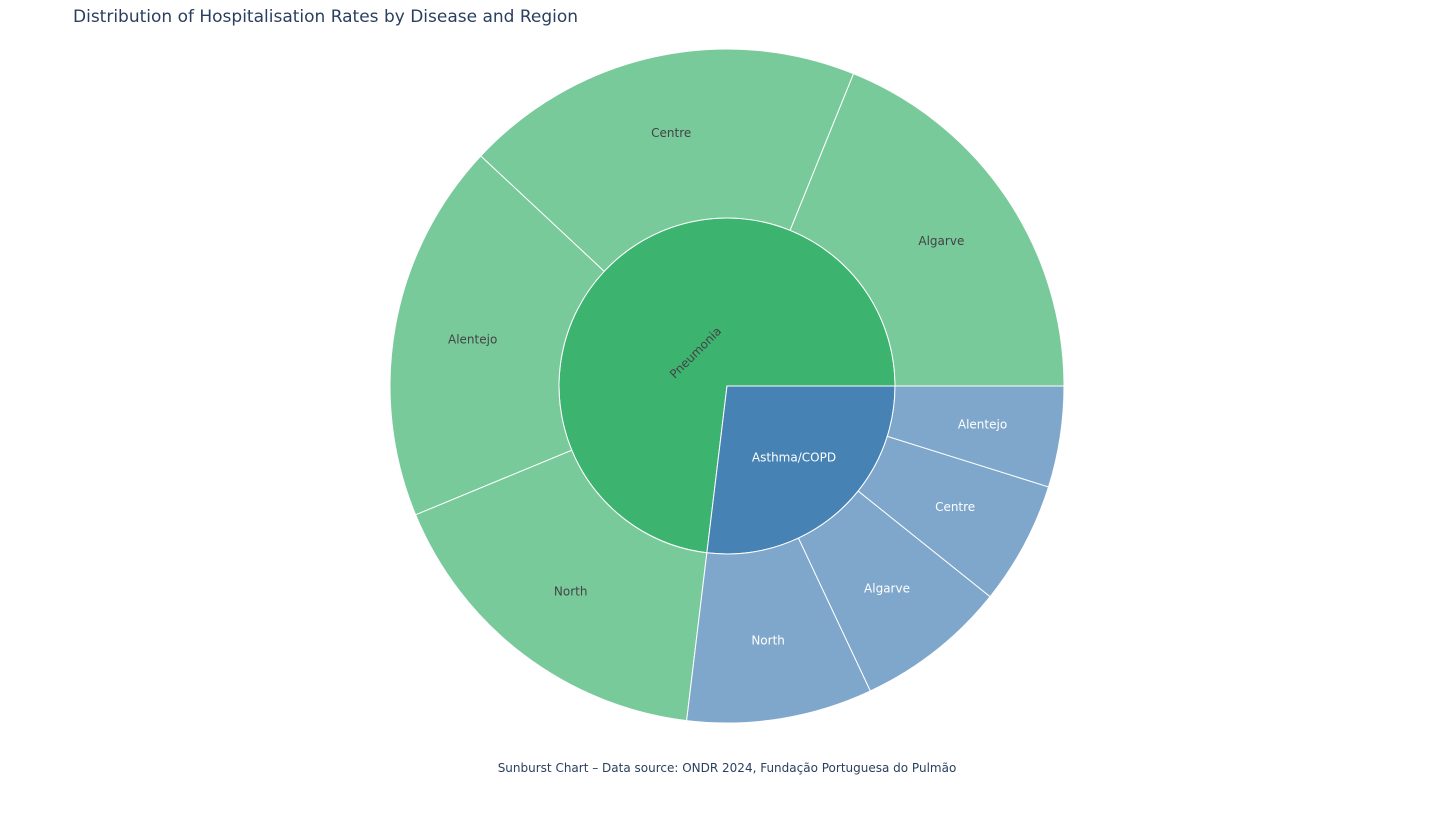 The height and width of the screenshot is (823, 1454). What do you see at coordinates (472, 339) in the screenshot?
I see `label-pneumonia-alentejo: Alentejo` at bounding box center [472, 339].